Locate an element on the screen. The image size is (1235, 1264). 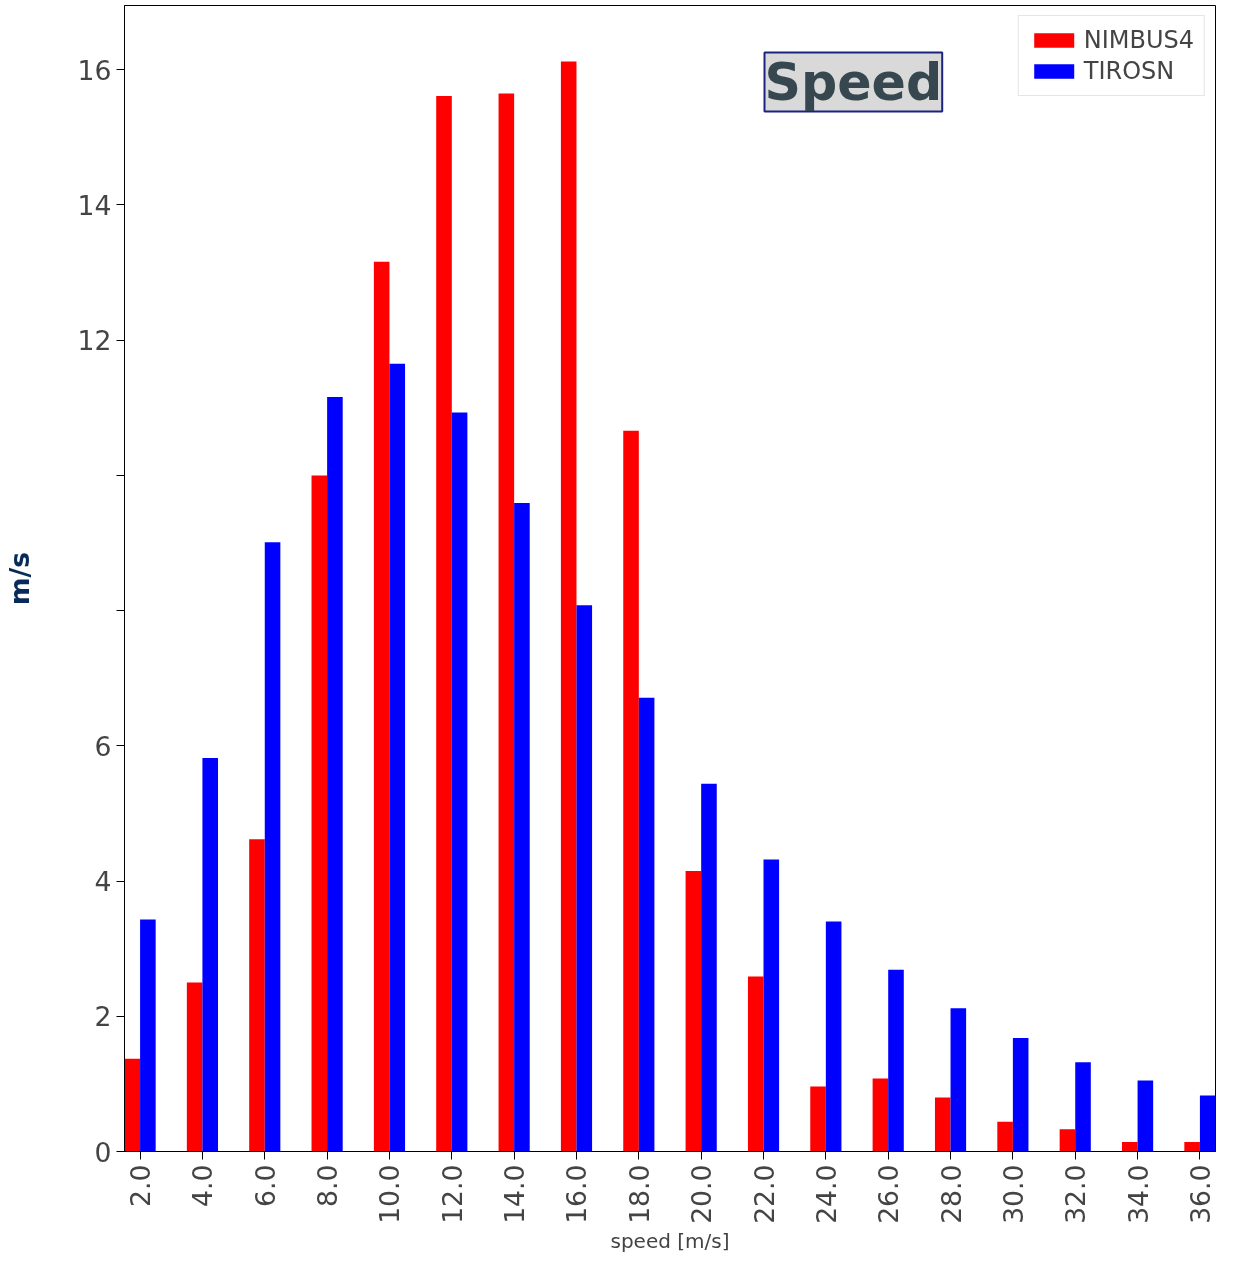
legend-label: NIMBUS4 is located at coordinates (1138, 40).